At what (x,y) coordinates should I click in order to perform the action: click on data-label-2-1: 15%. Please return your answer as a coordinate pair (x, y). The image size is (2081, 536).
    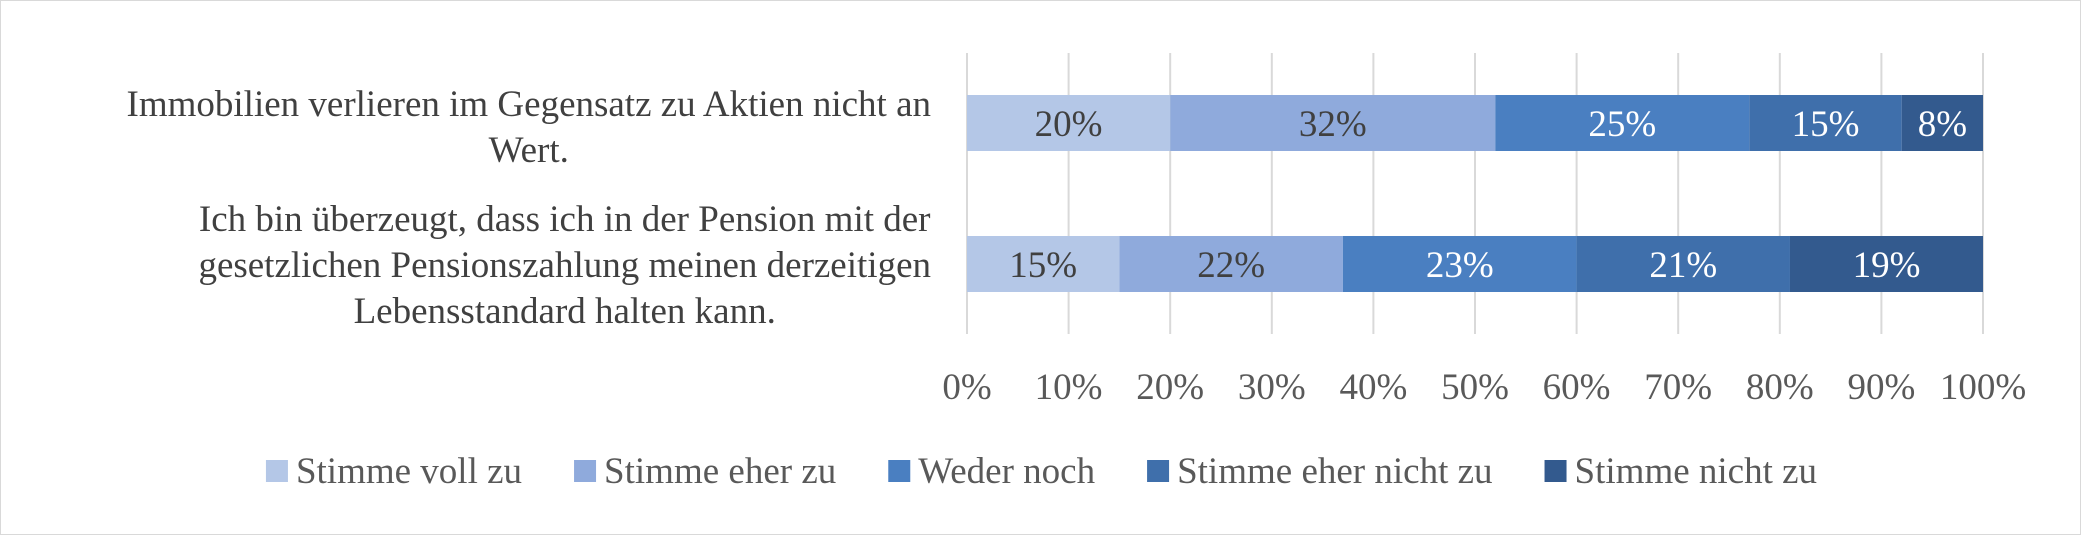
    Looking at the image, I should click on (1043, 265).